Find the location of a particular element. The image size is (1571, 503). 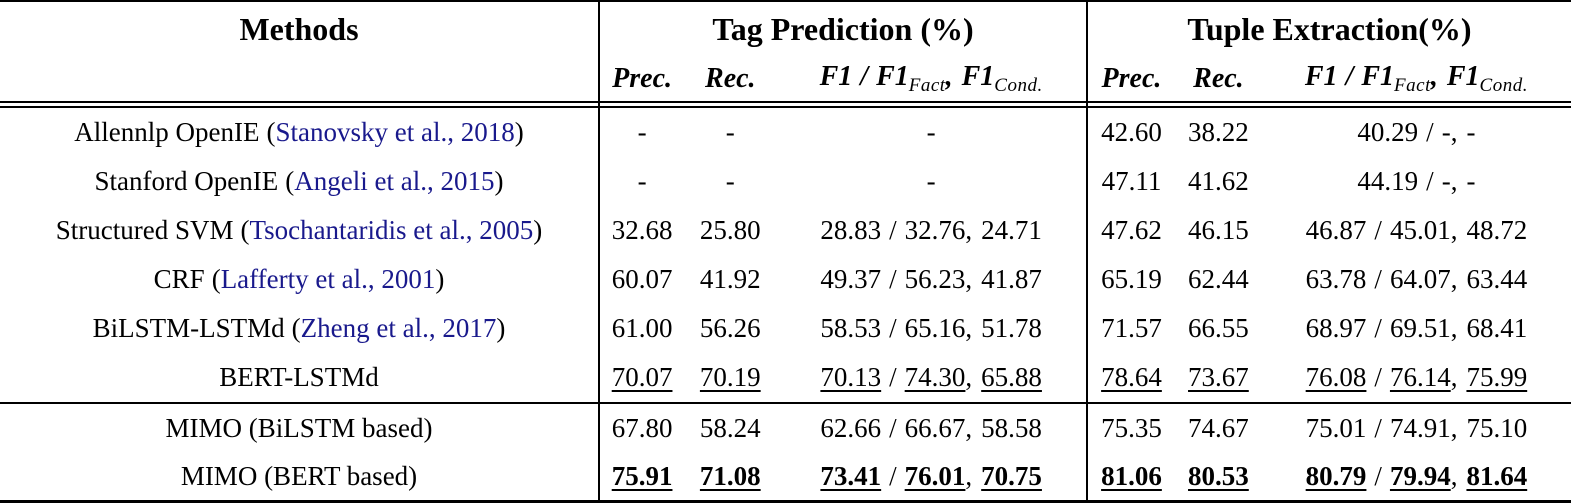

method-cell: CRF (Lafferty et al., 2001) is located at coordinates (299, 279).